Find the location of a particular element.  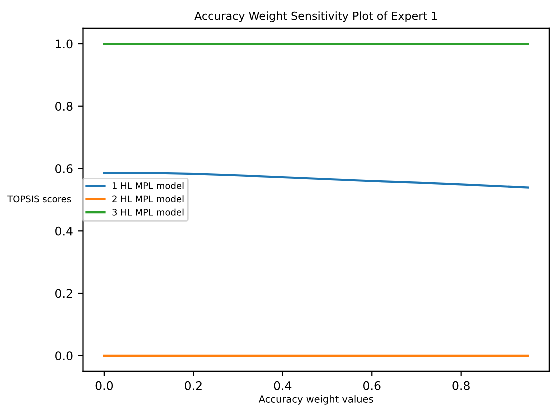

x-tick-label: 0.6 is located at coordinates (372, 385).